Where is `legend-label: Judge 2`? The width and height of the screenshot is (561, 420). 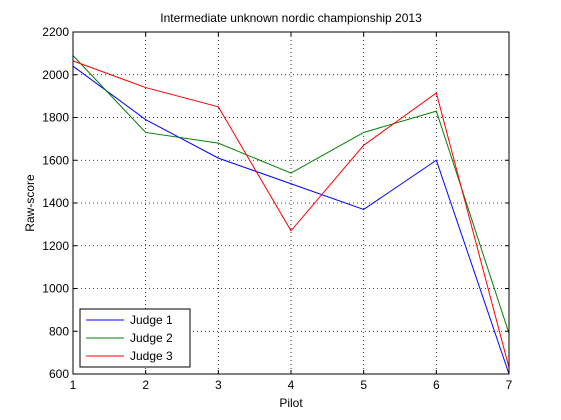
legend-label: Judge 2 is located at coordinates (151, 338).